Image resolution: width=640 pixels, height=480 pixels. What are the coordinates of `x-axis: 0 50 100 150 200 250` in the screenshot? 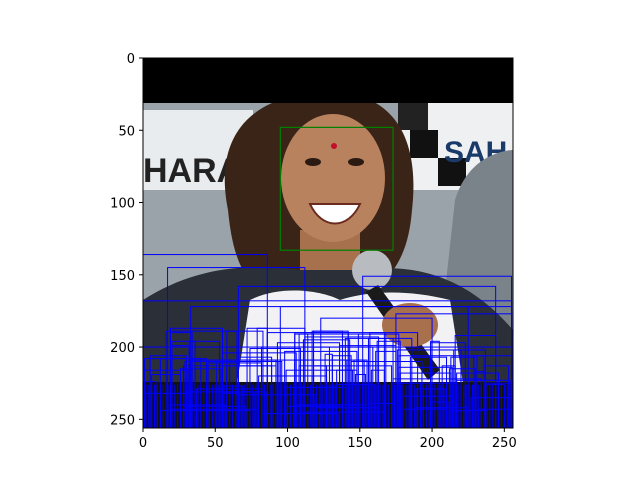 It's located at (328, 439).